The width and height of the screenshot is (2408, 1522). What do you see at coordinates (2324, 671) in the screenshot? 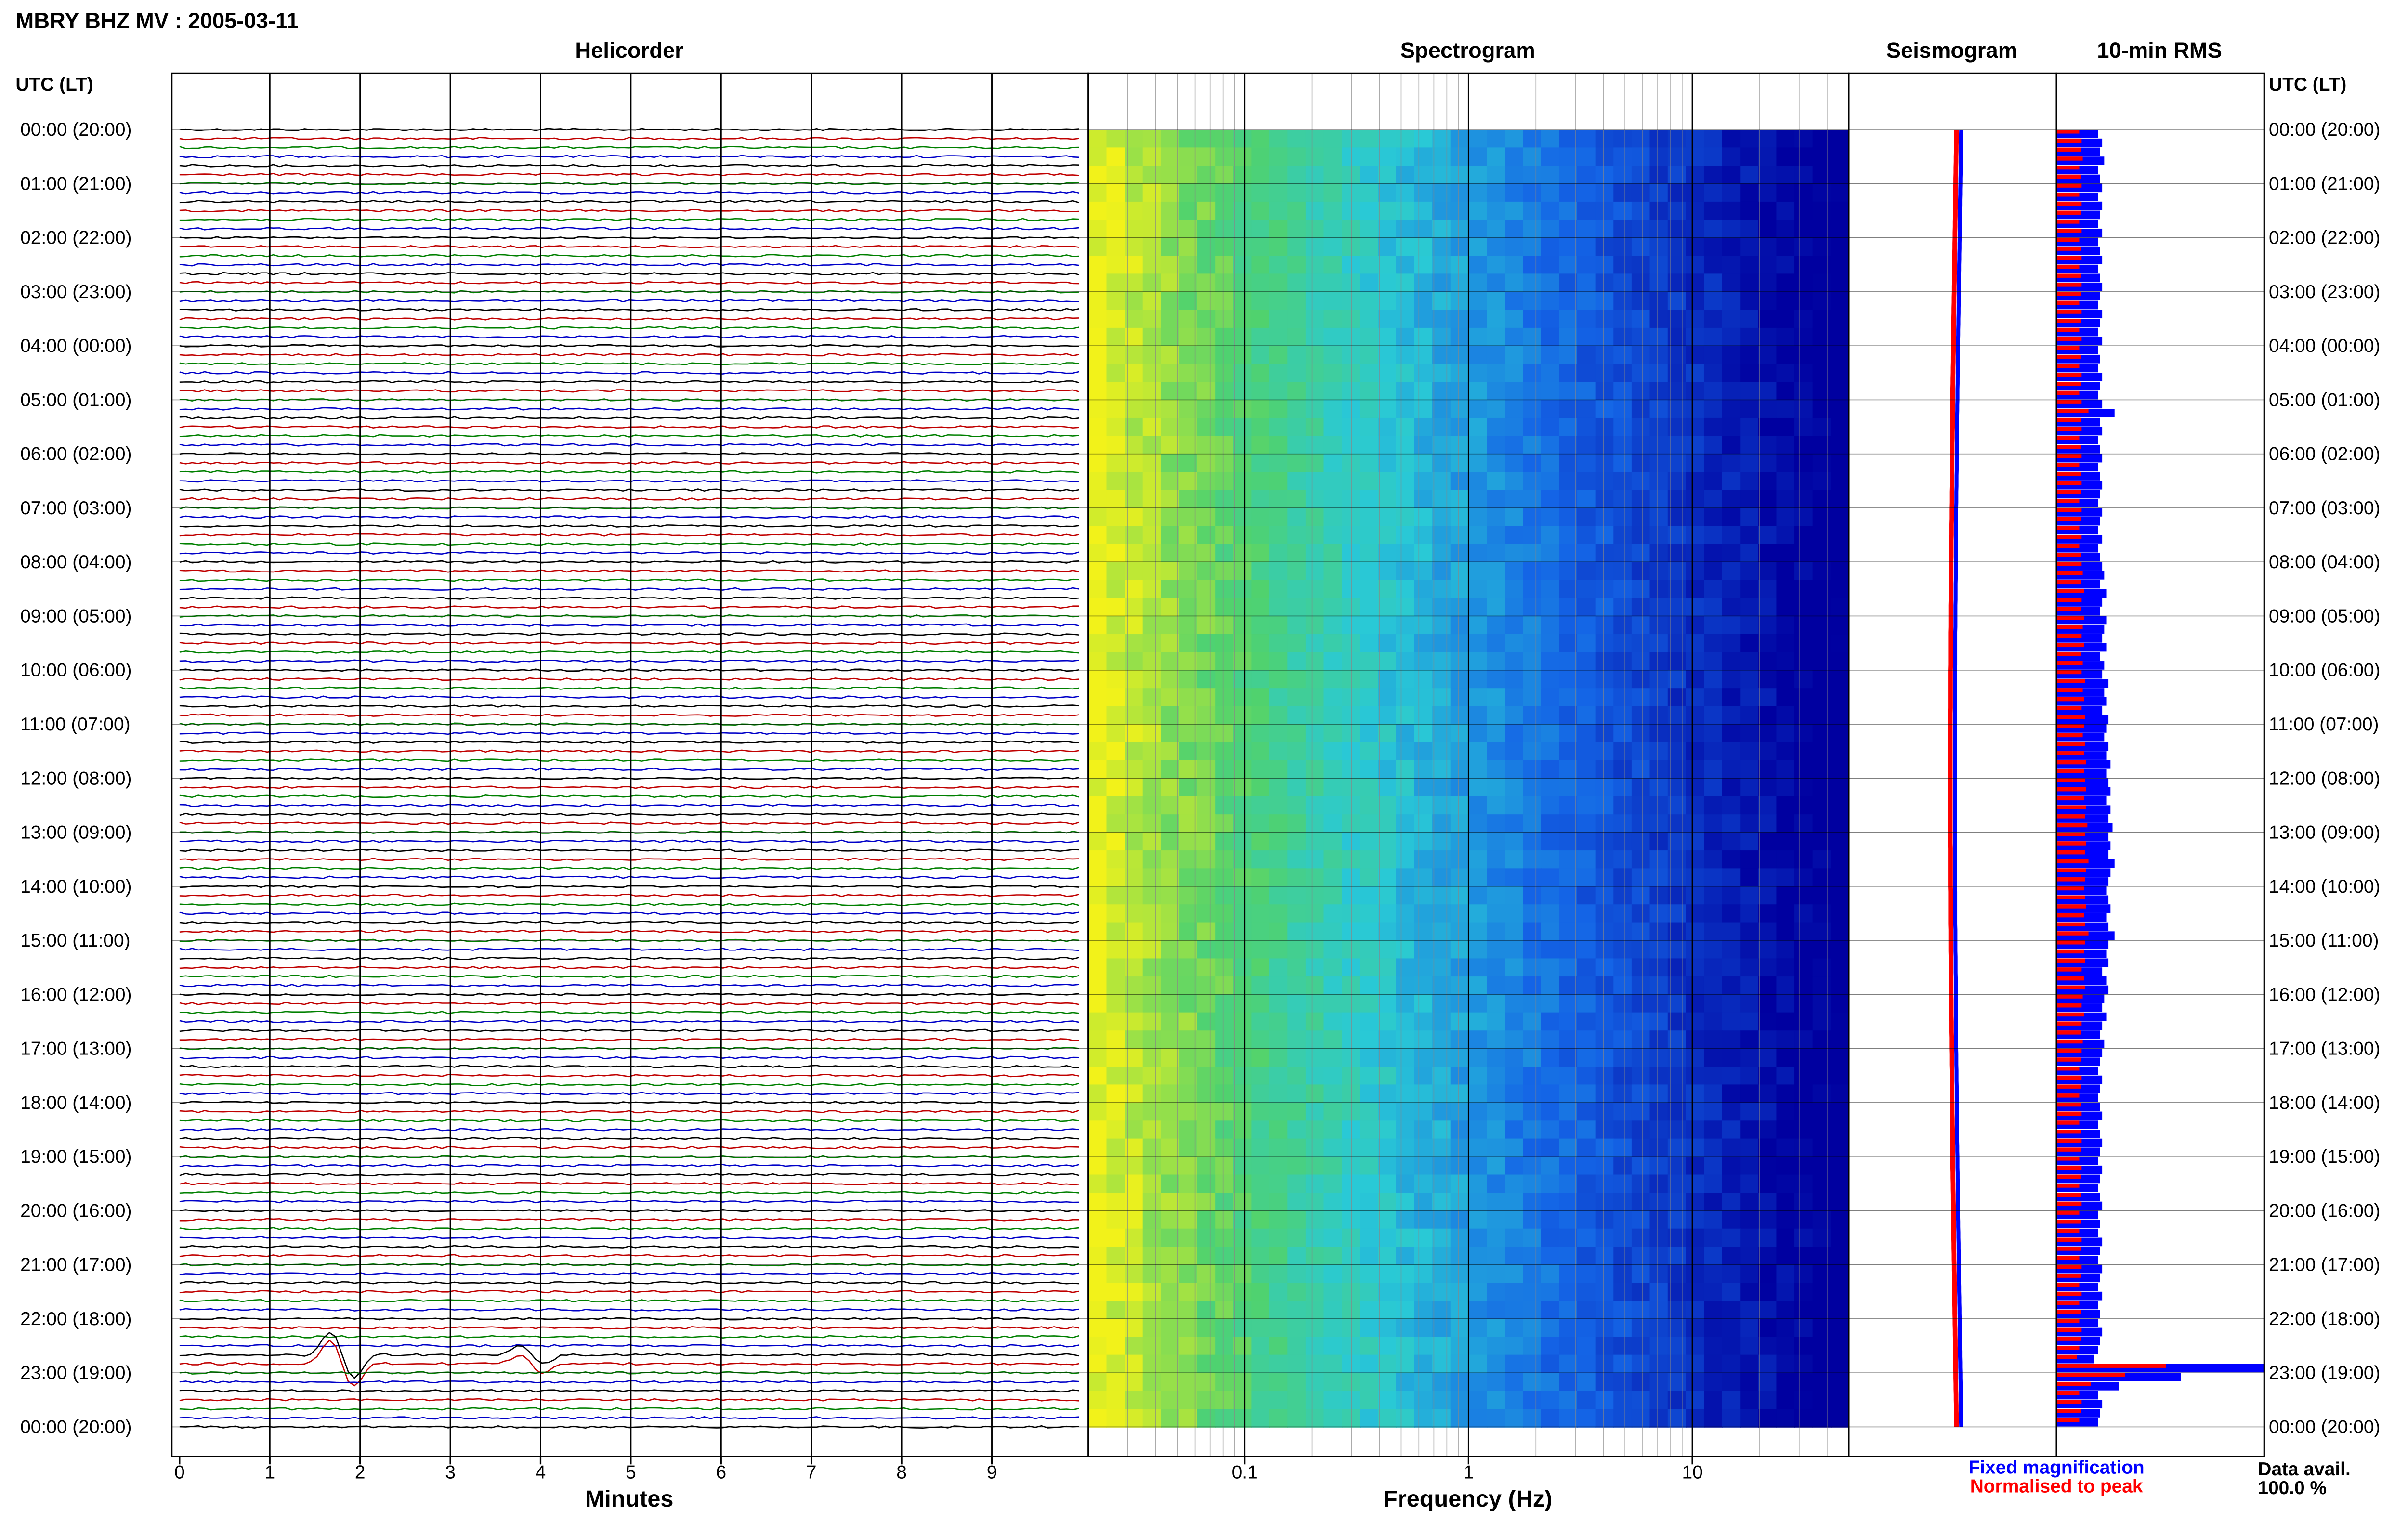
I see `hour-label-right: 10:00 (06:00)` at bounding box center [2324, 671].